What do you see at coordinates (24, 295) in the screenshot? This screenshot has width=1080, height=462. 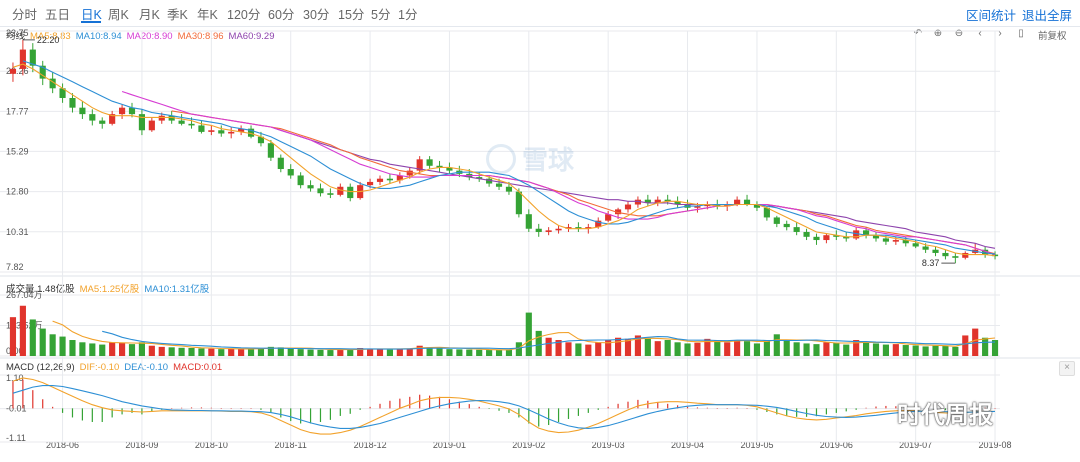 I see `volume-tick-label: 267.04万` at bounding box center [24, 295].